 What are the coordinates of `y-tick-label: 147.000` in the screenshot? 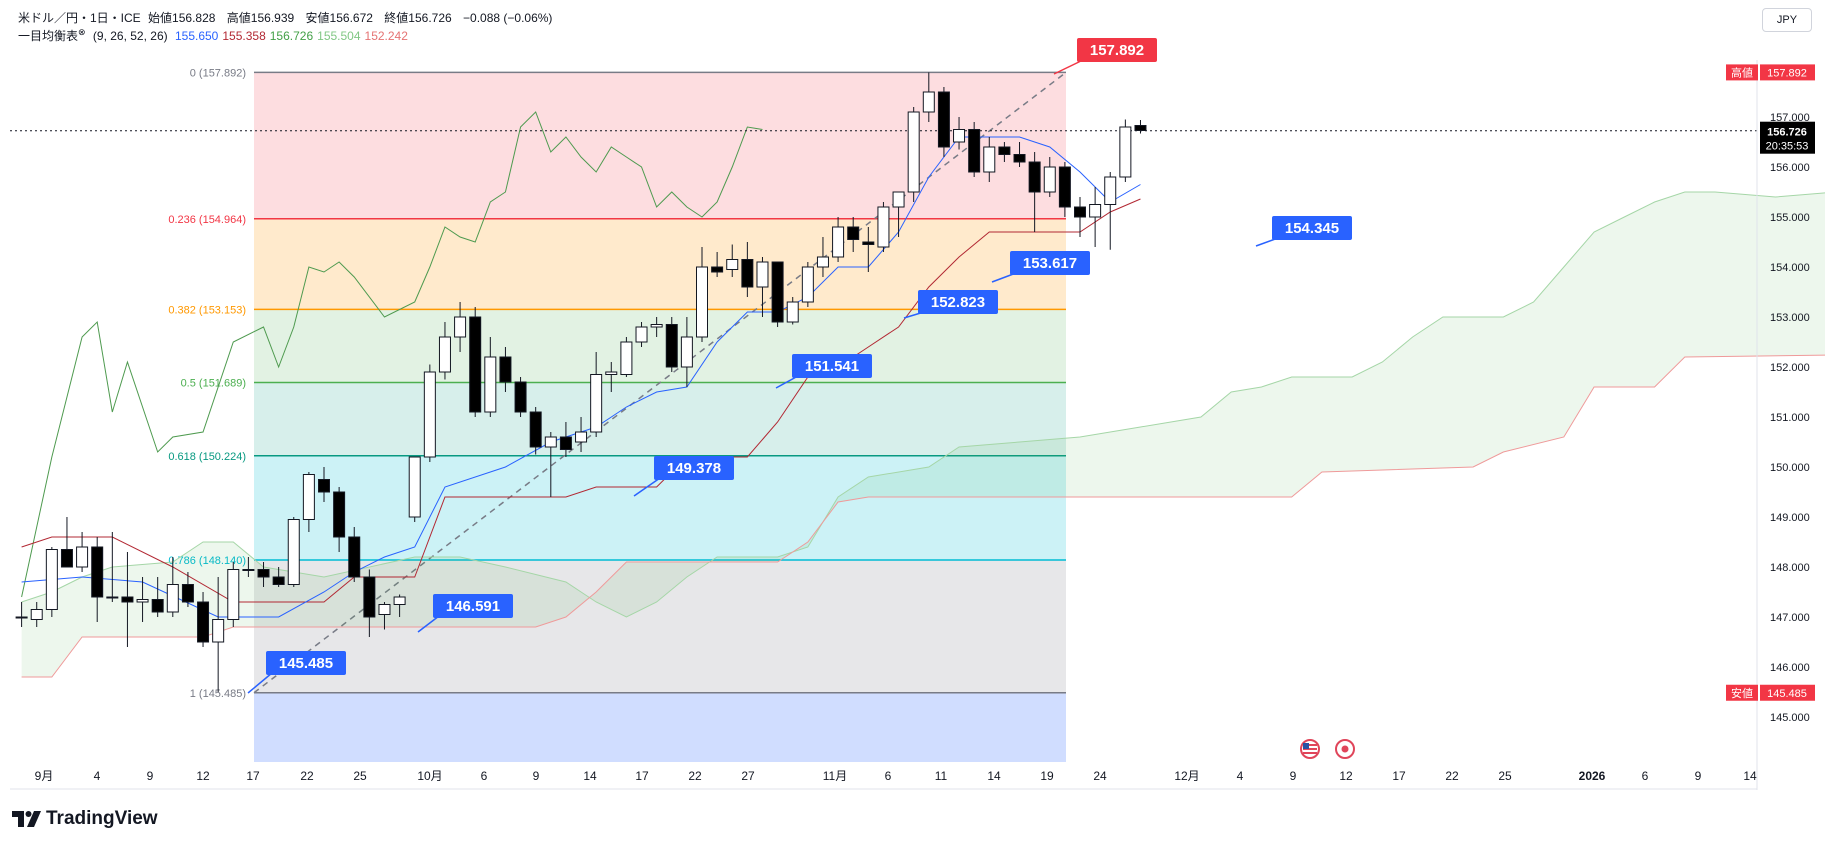 It's located at (1790, 618).